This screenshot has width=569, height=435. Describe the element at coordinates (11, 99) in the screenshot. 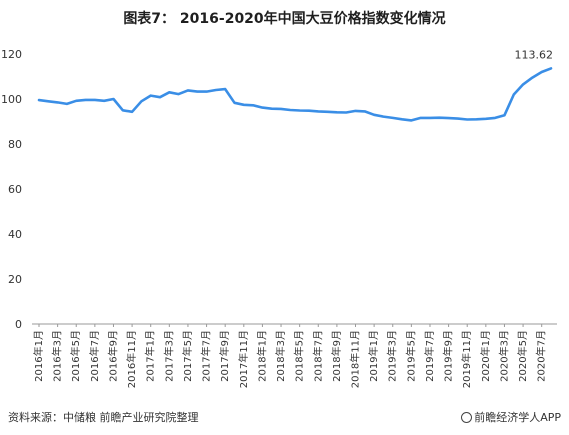

I see `y-tick-label: 100` at that location.